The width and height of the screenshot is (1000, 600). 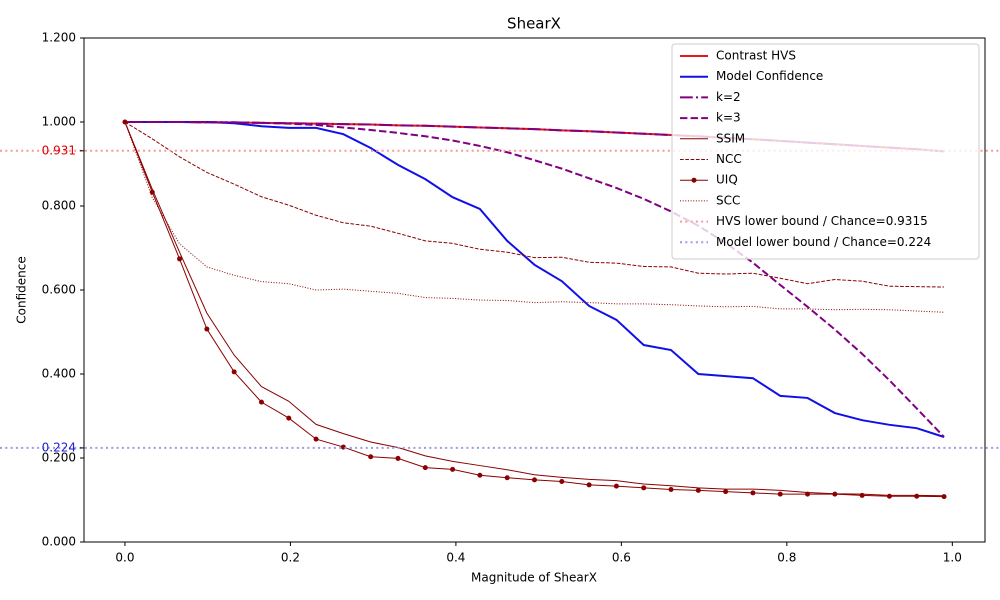 What do you see at coordinates (124, 558) in the screenshot?
I see `x-tick-label: 0.0` at bounding box center [124, 558].